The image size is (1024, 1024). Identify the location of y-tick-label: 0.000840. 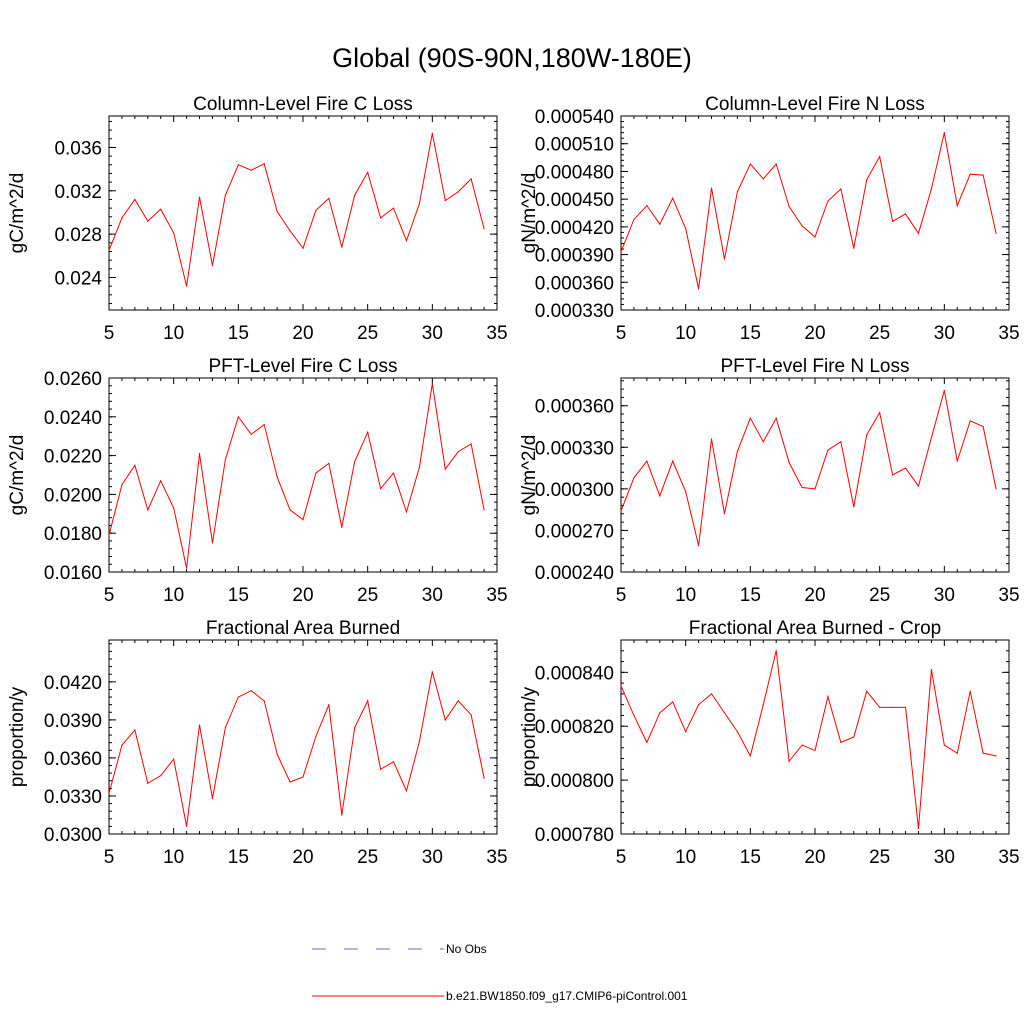
(574, 673).